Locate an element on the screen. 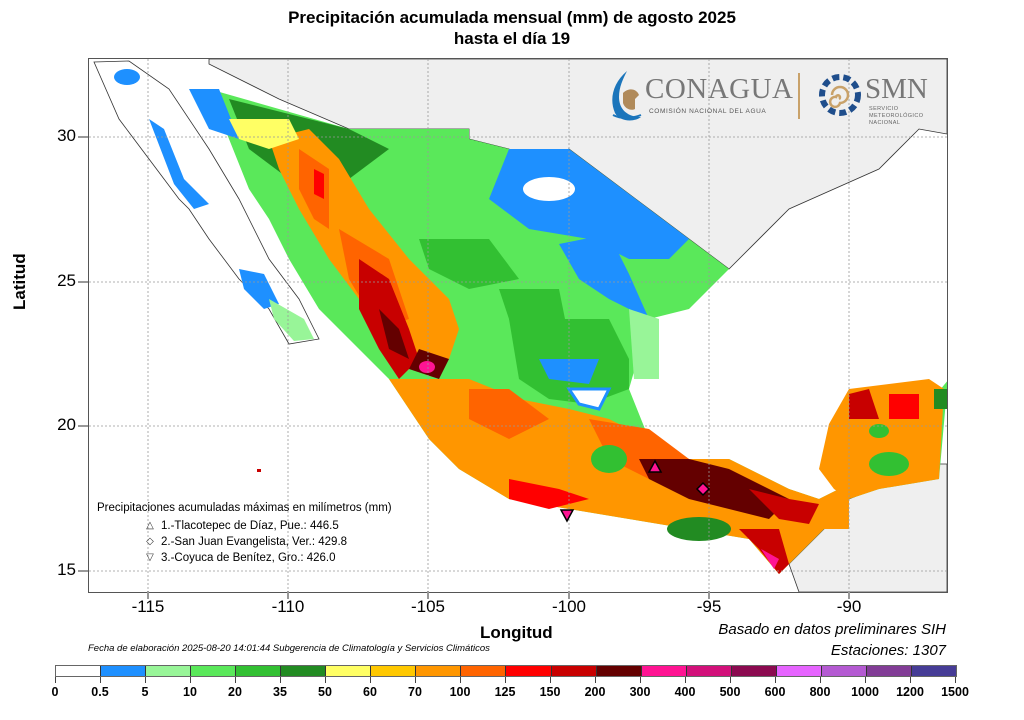 Image resolution: width=1024 pixels, height=720 pixels. marker-rank1-triangle-up is located at coordinates (655, 466).